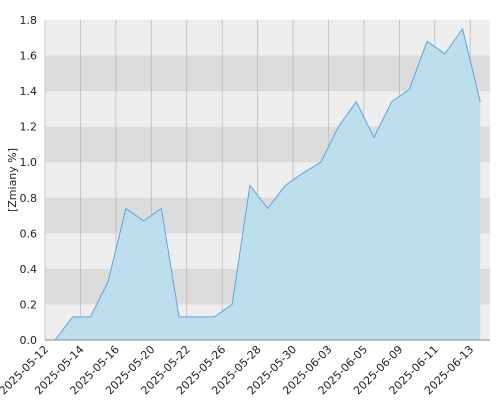  What do you see at coordinates (29, 20) in the screenshot?
I see `y-tick-label: 1.8` at bounding box center [29, 20].